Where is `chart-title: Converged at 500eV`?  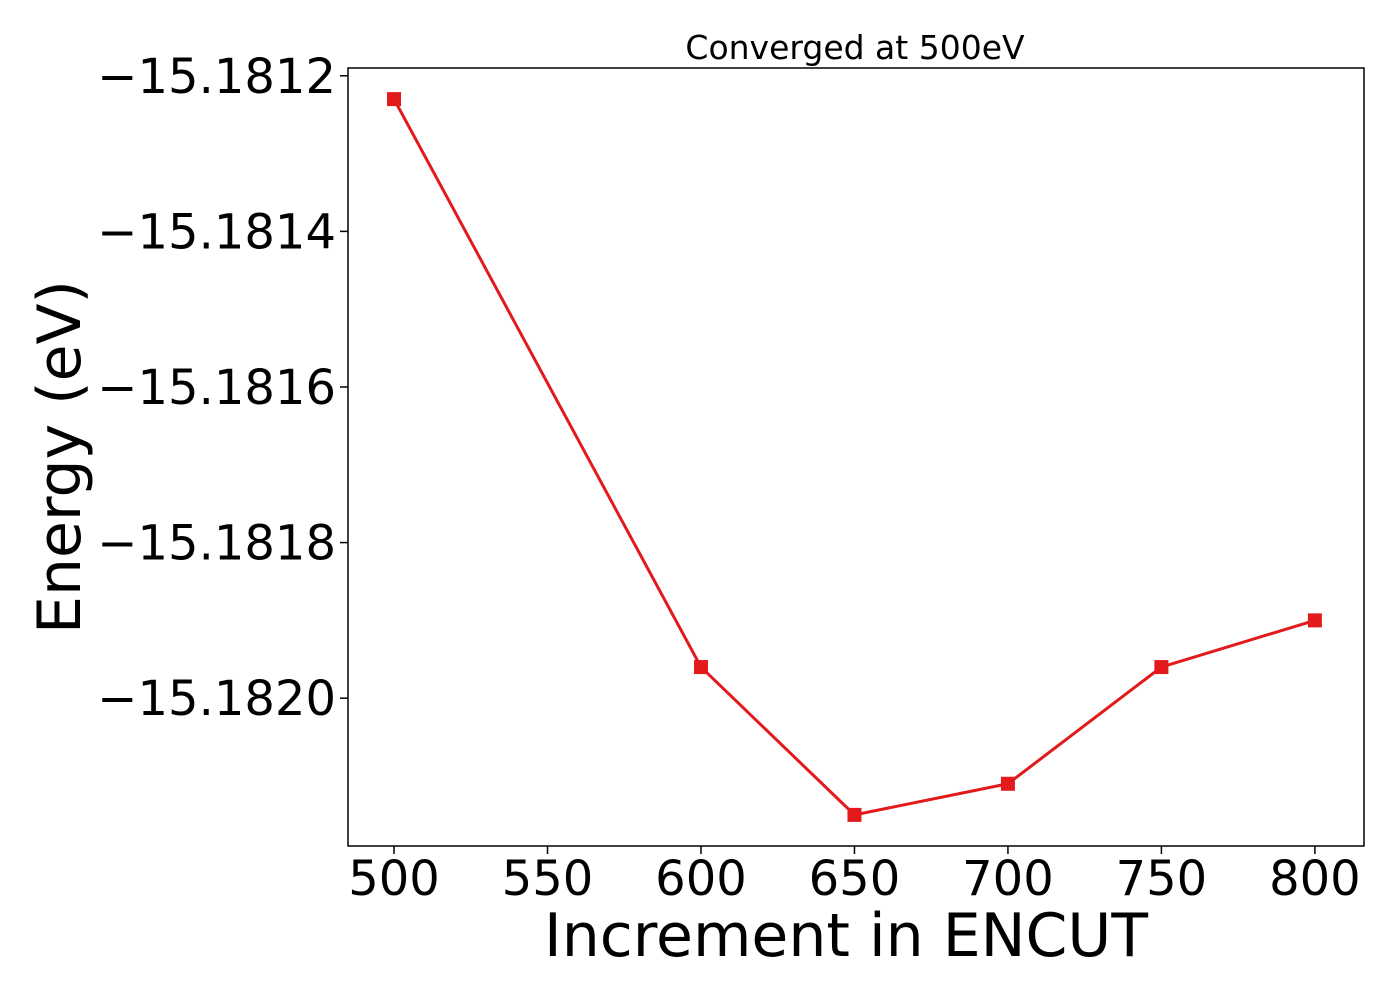
chart-title: Converged at 500eV is located at coordinates (855, 47).